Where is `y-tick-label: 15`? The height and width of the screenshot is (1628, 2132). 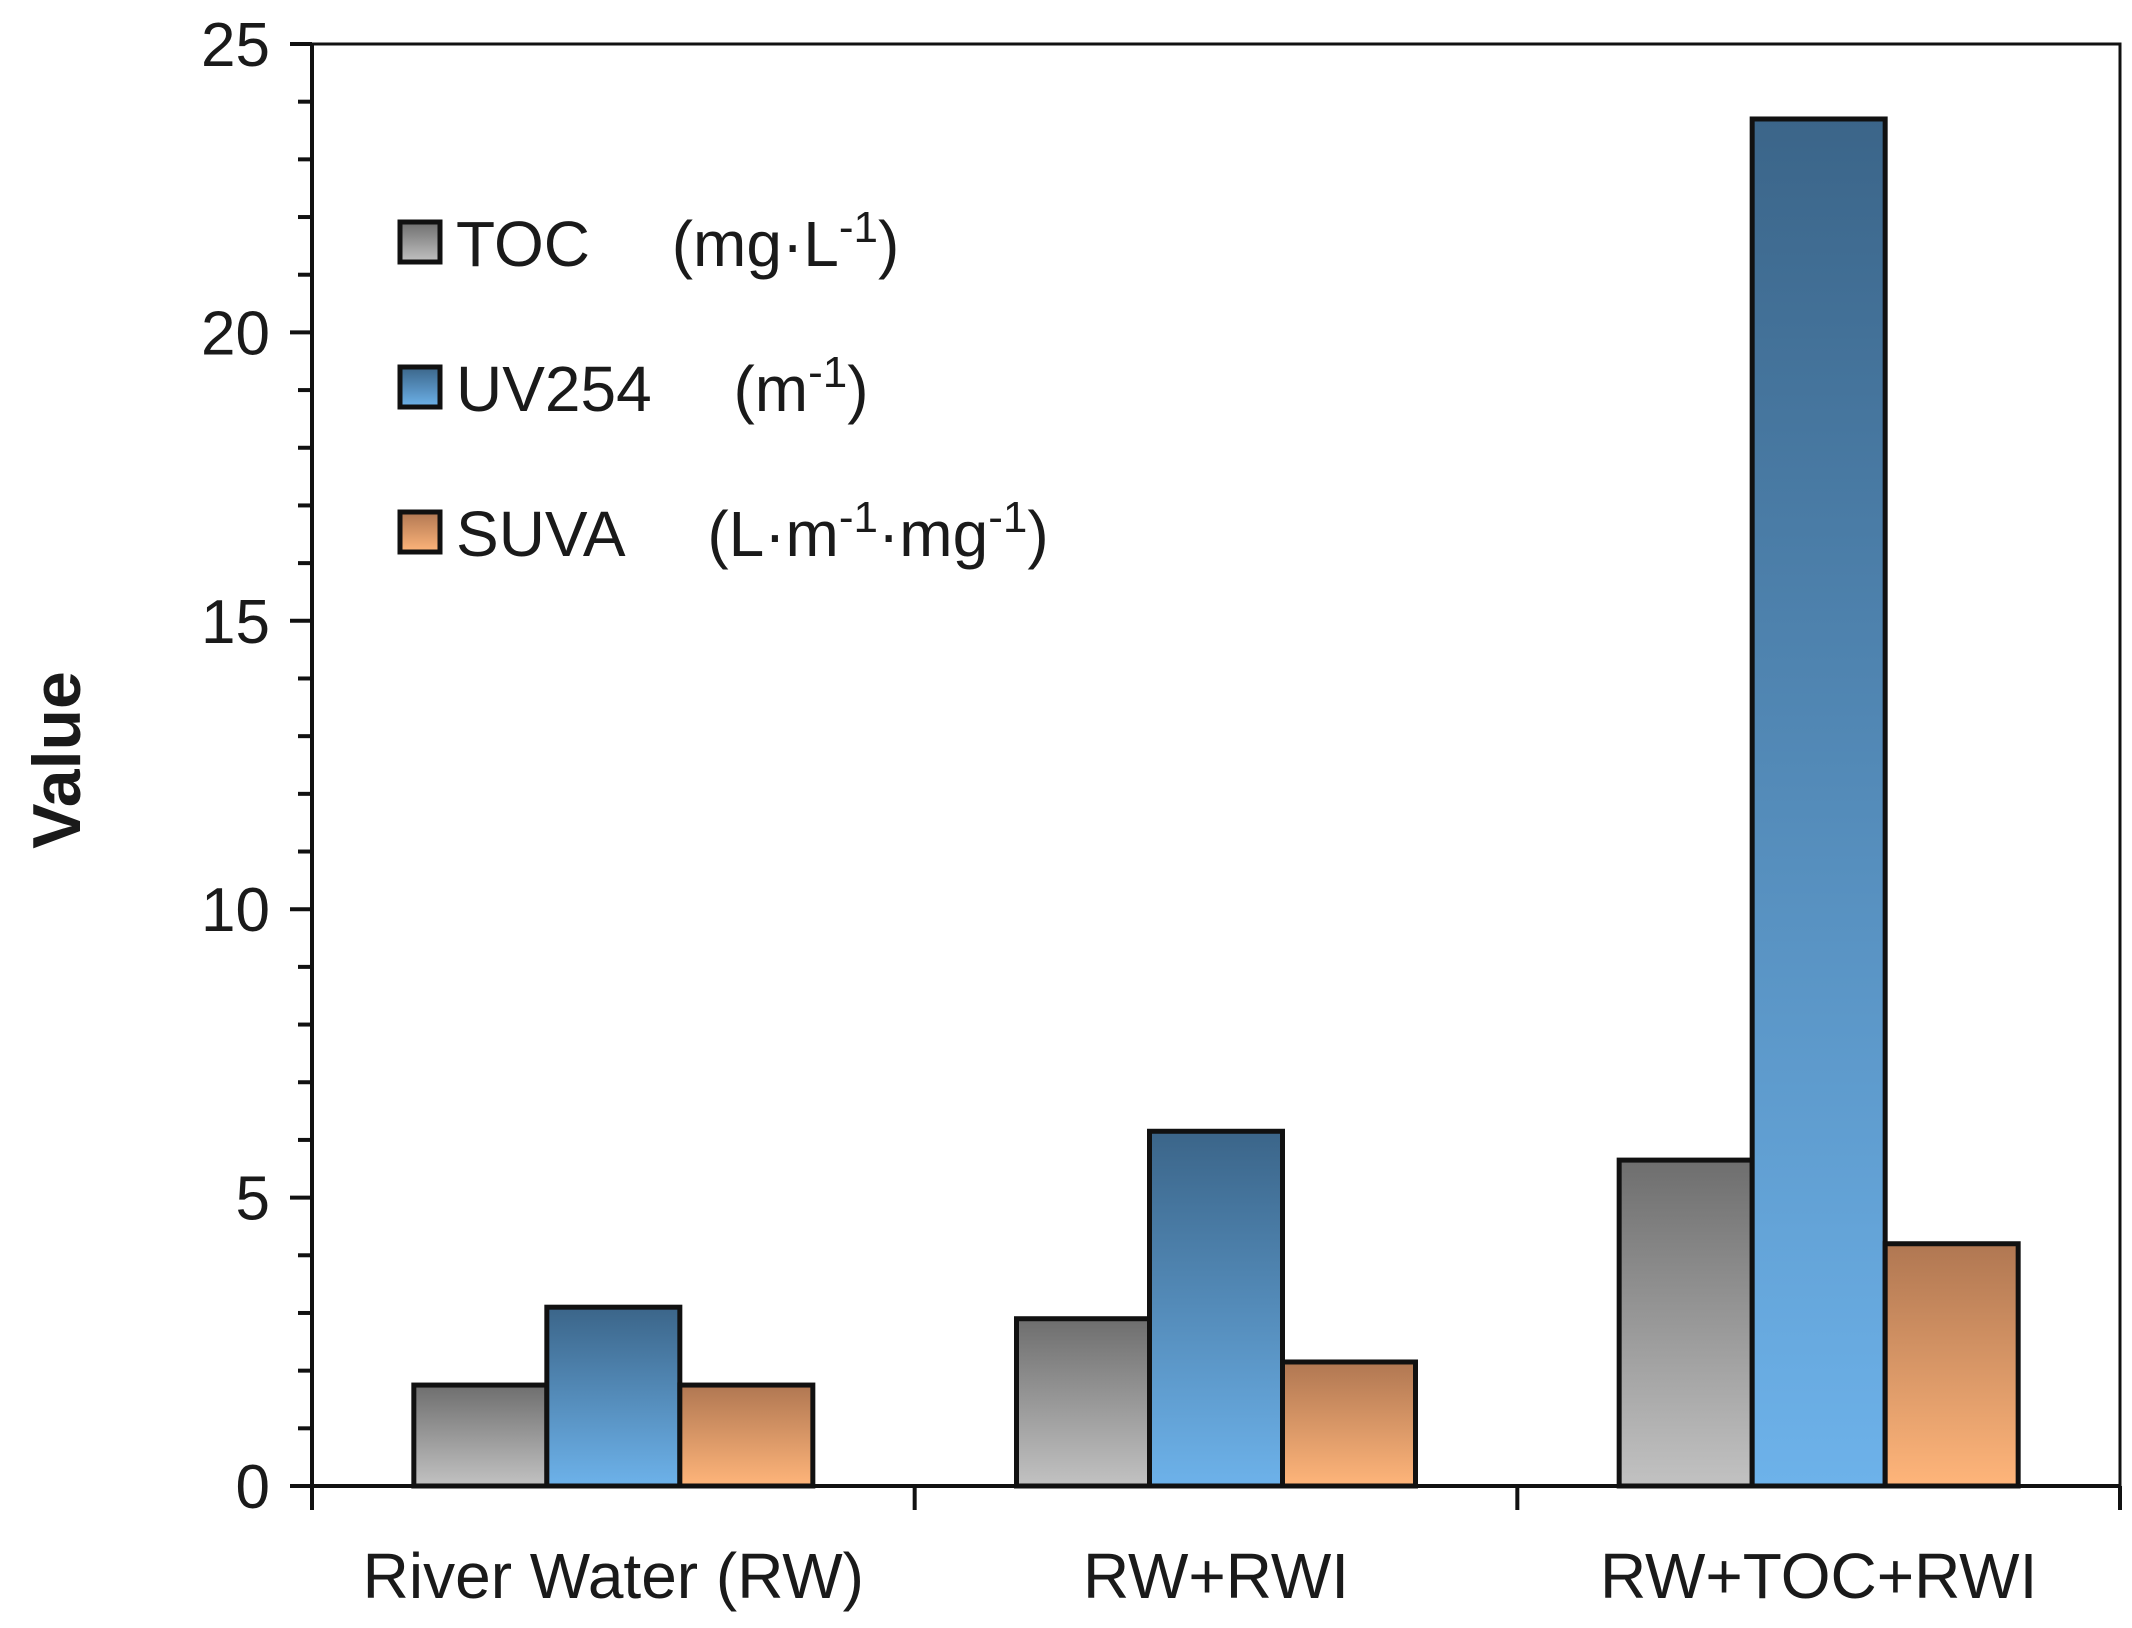 y-tick-label: 15 is located at coordinates (235, 622).